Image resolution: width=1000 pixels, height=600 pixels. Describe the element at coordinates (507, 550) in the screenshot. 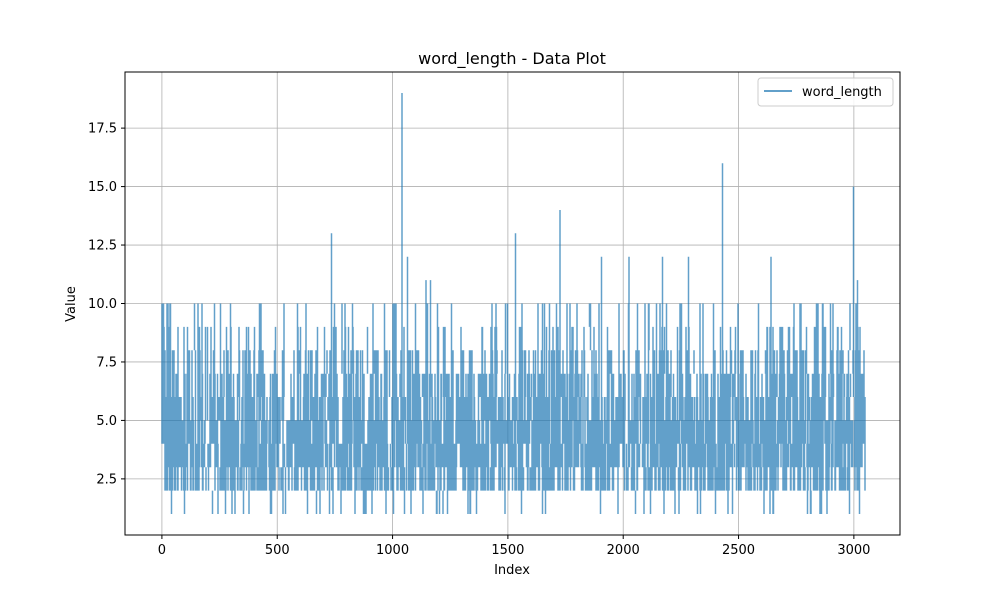

I see `x-tick-label: 1500` at that location.